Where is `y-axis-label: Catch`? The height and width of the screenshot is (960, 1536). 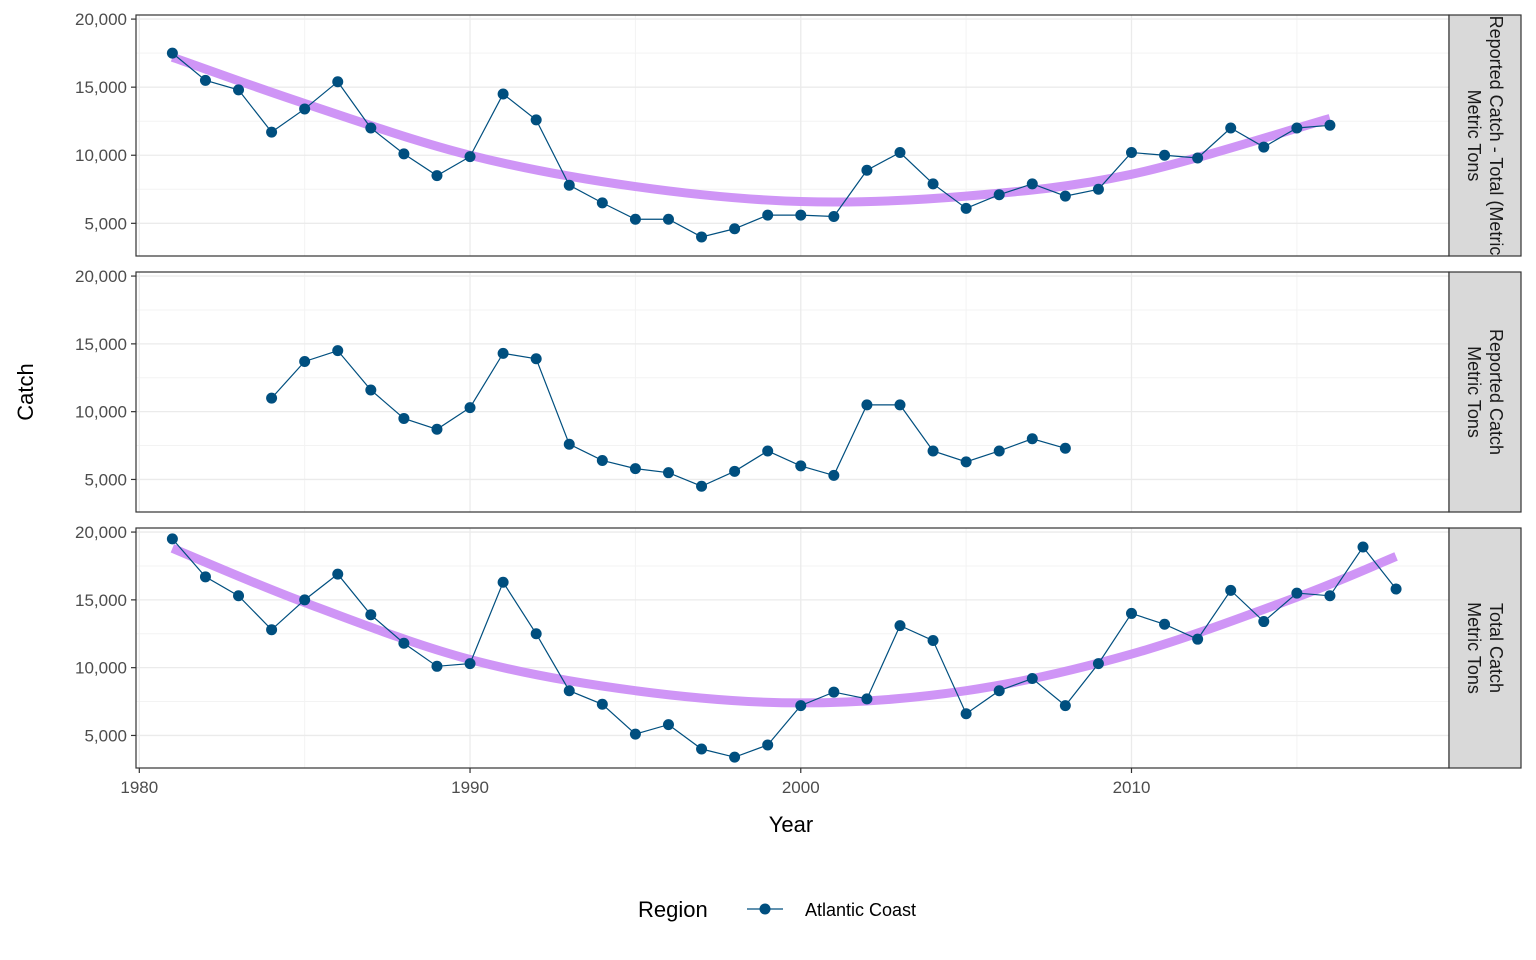
y-axis-label: Catch is located at coordinates (25, 391).